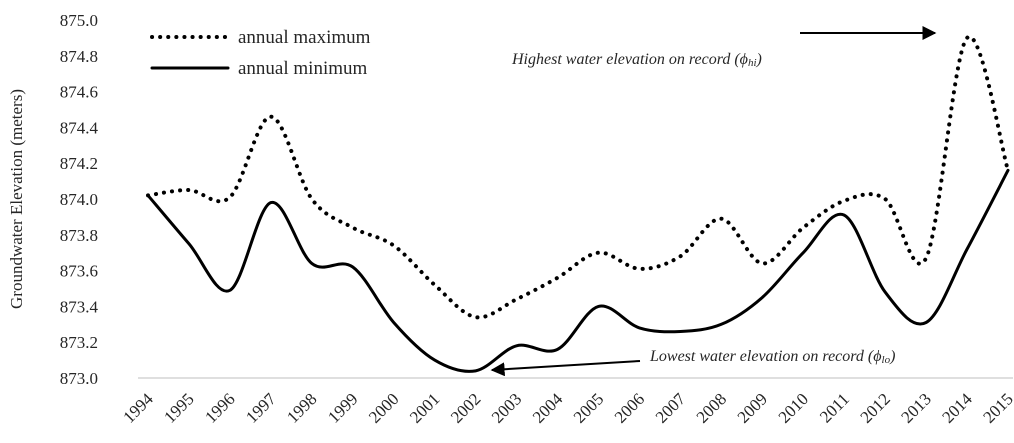 This screenshot has width=1014, height=443. Describe the element at coordinates (219, 407) in the screenshot. I see `x-tick-label: 1996` at that location.